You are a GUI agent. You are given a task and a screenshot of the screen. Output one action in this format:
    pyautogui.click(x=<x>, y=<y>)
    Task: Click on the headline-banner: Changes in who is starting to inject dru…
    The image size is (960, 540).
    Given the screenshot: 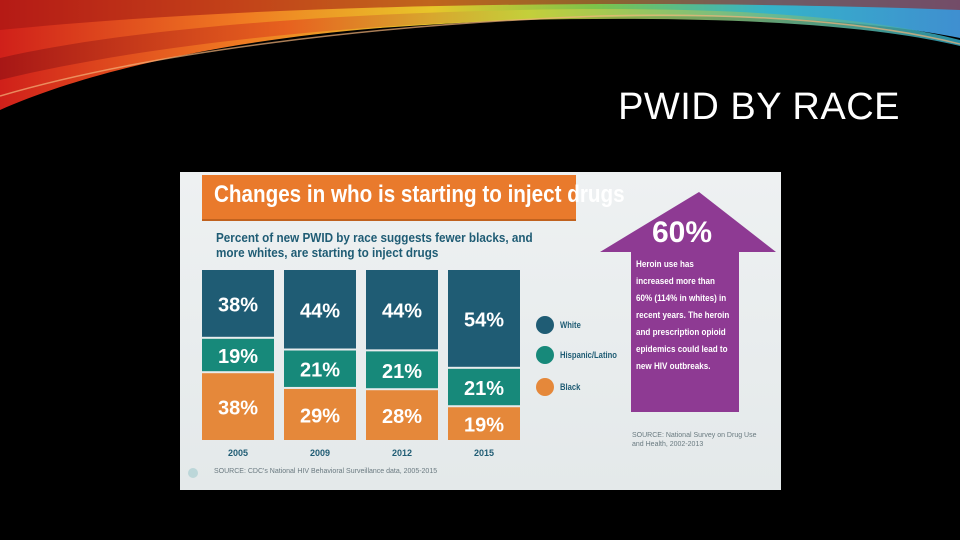 What is the action you would take?
    pyautogui.click(x=413, y=197)
    